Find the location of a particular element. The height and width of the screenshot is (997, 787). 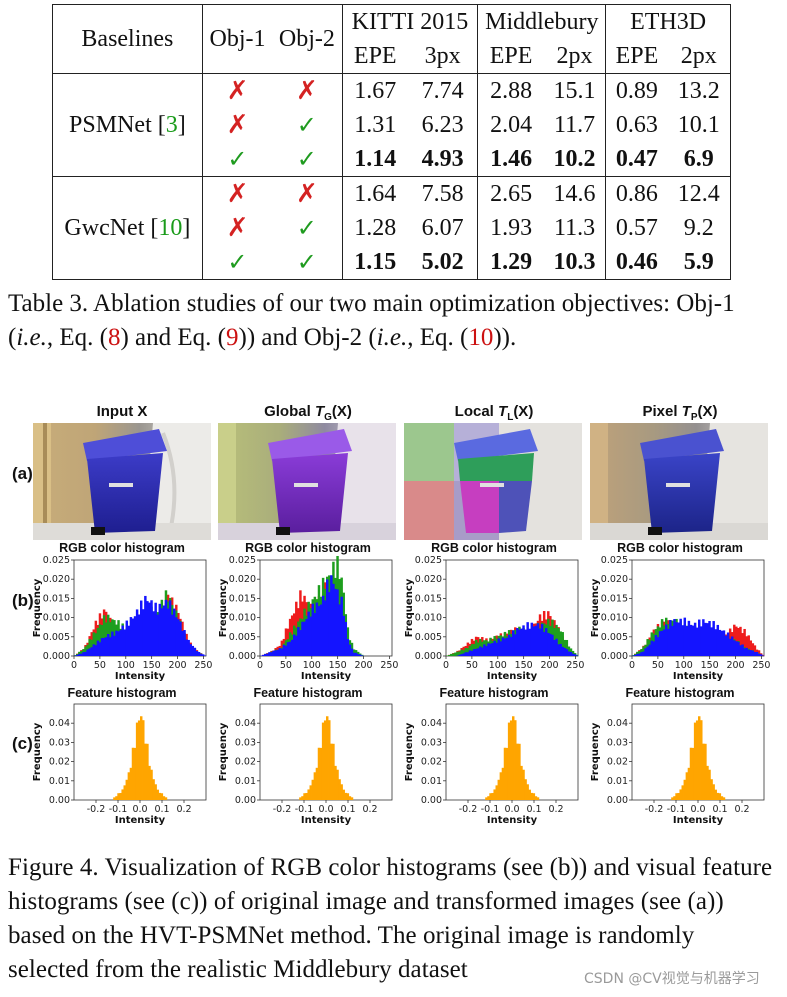

image-local is located at coordinates (493, 481).